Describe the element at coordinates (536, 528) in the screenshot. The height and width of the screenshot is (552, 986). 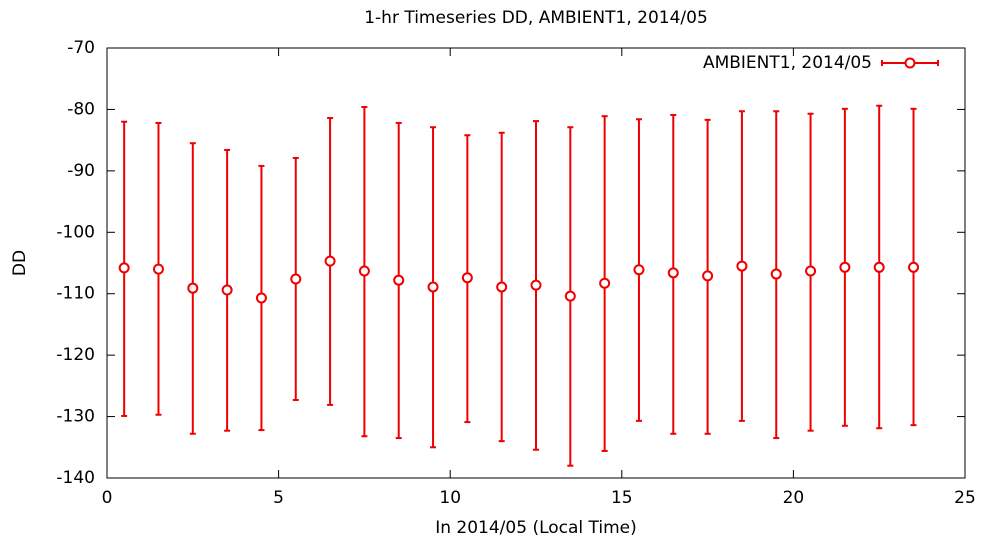
I see `x-axis-label: In 2014/05 (Local Time)` at that location.